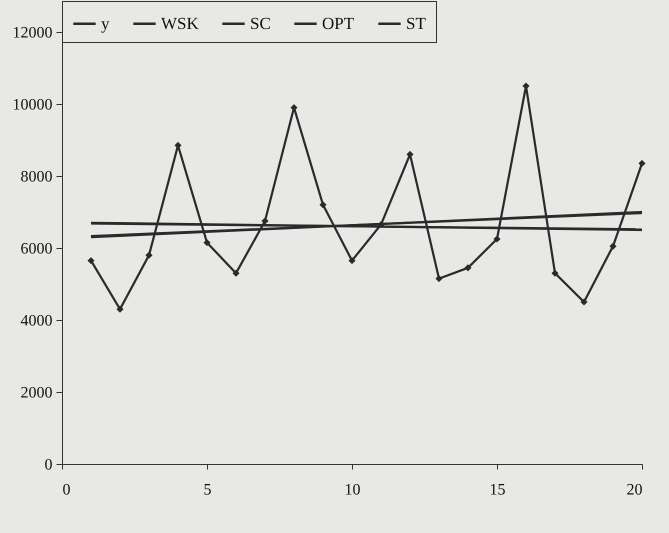  I want to click on legend-label: SC, so click(260, 23).